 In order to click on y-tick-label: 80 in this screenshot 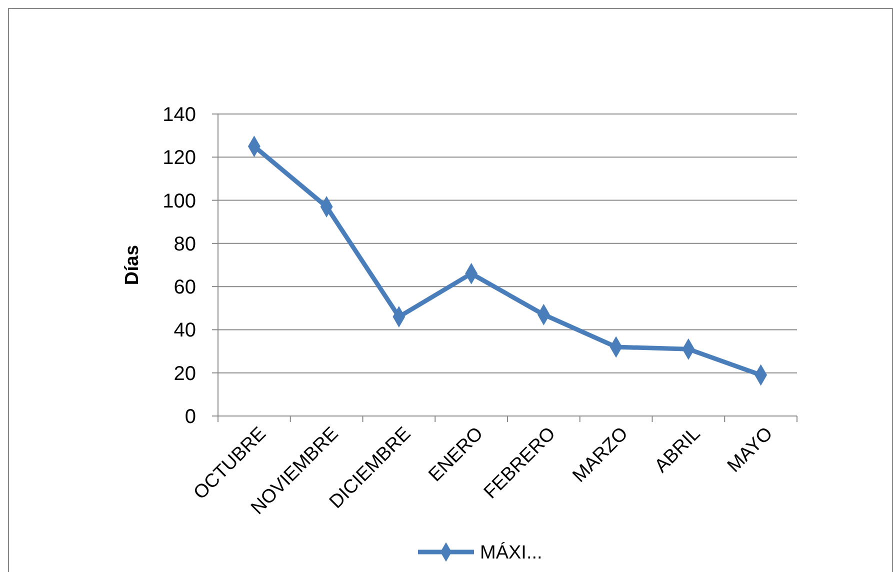, I will do `click(185, 244)`.